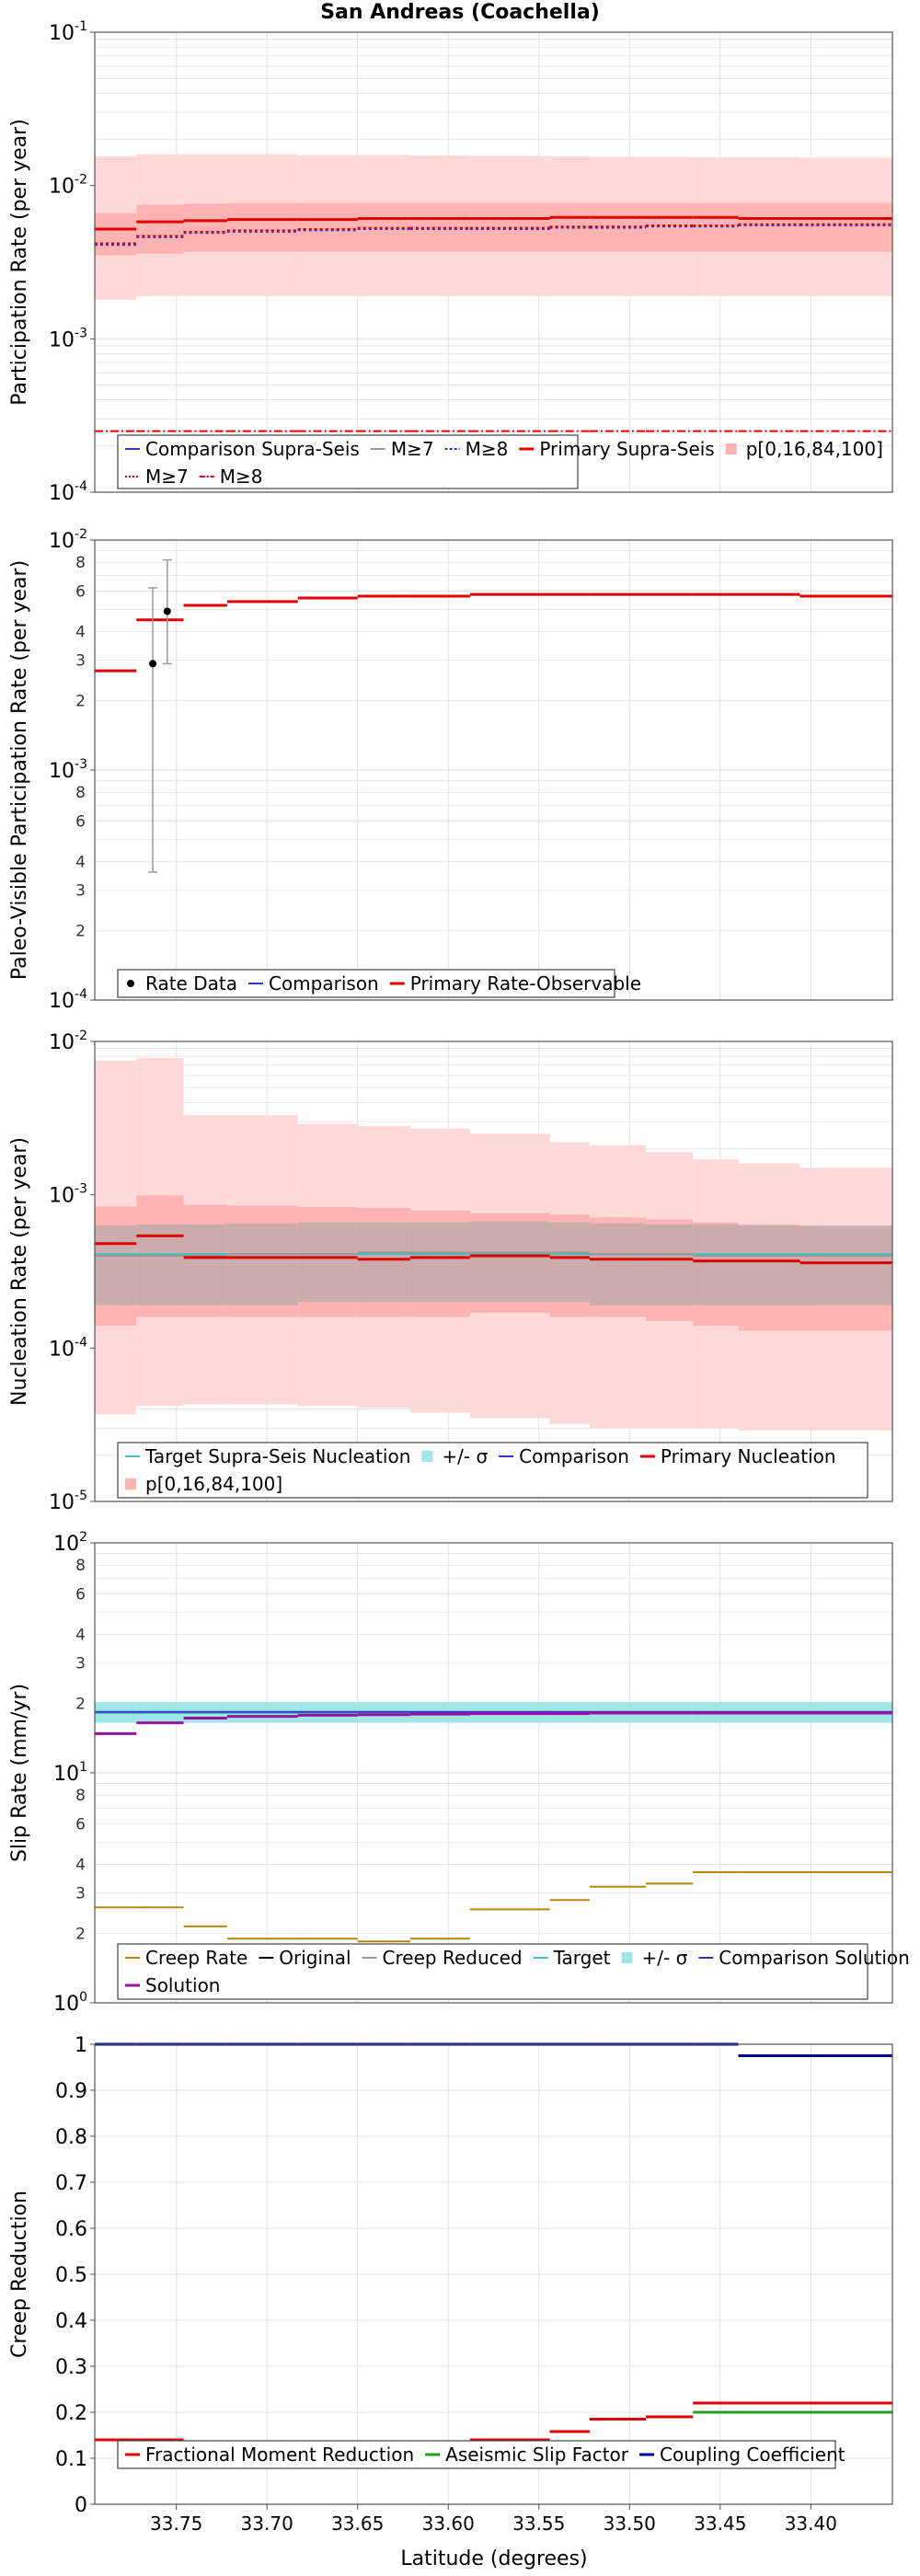  What do you see at coordinates (493, 632) in the screenshot?
I see `series-primary-rate-observable` at bounding box center [493, 632].